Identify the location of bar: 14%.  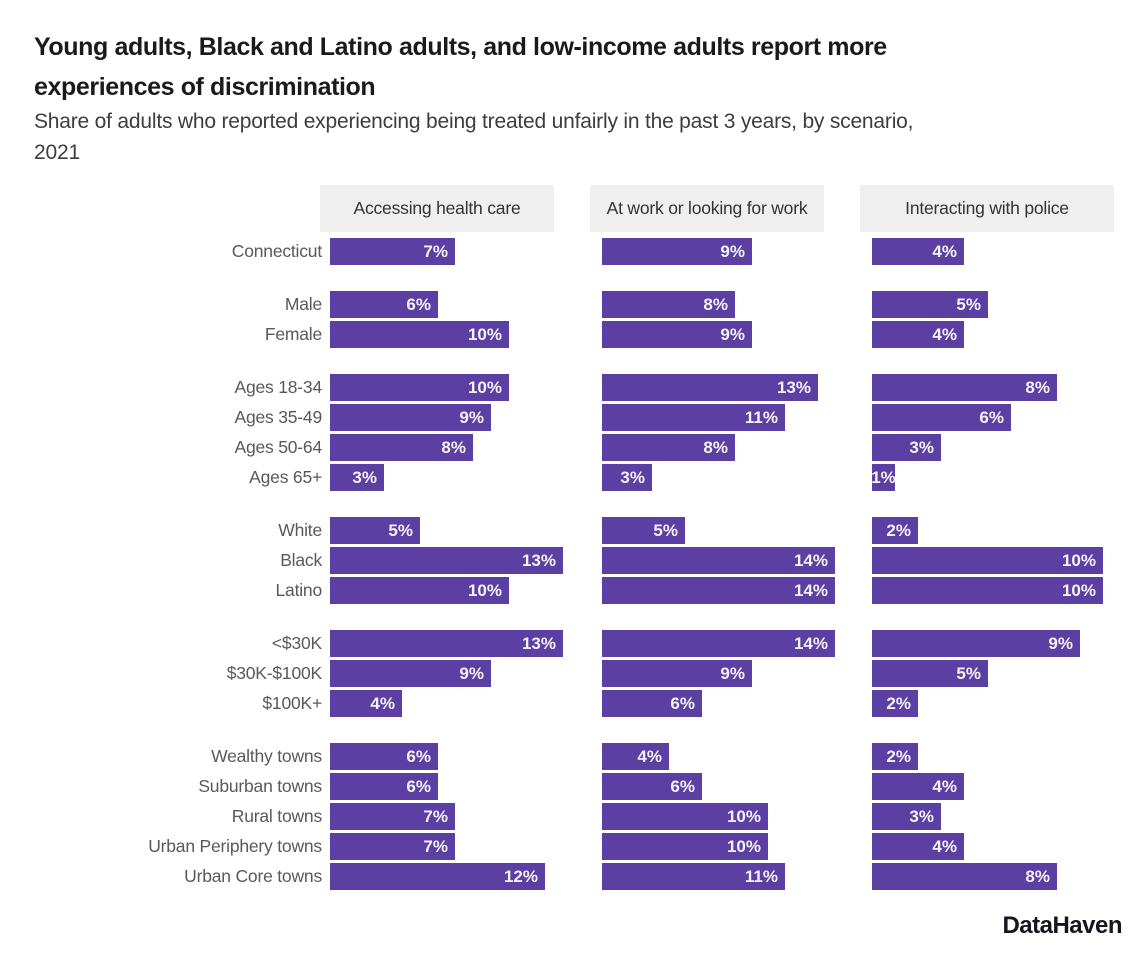
(718, 643).